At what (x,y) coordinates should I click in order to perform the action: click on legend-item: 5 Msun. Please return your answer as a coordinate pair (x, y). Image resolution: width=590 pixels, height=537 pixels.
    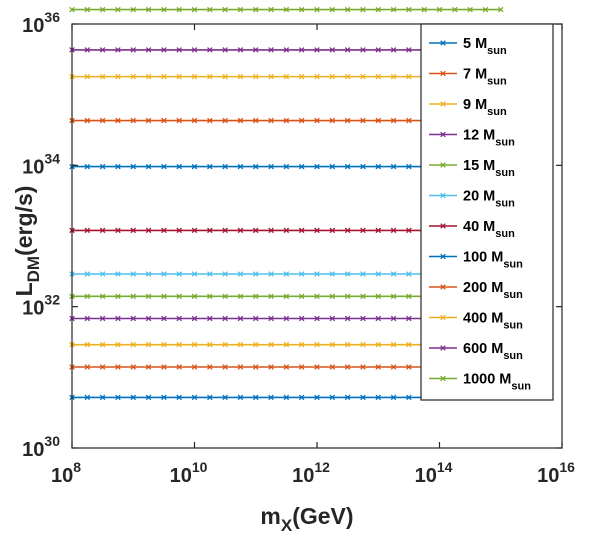
    Looking at the image, I should click on (468, 46).